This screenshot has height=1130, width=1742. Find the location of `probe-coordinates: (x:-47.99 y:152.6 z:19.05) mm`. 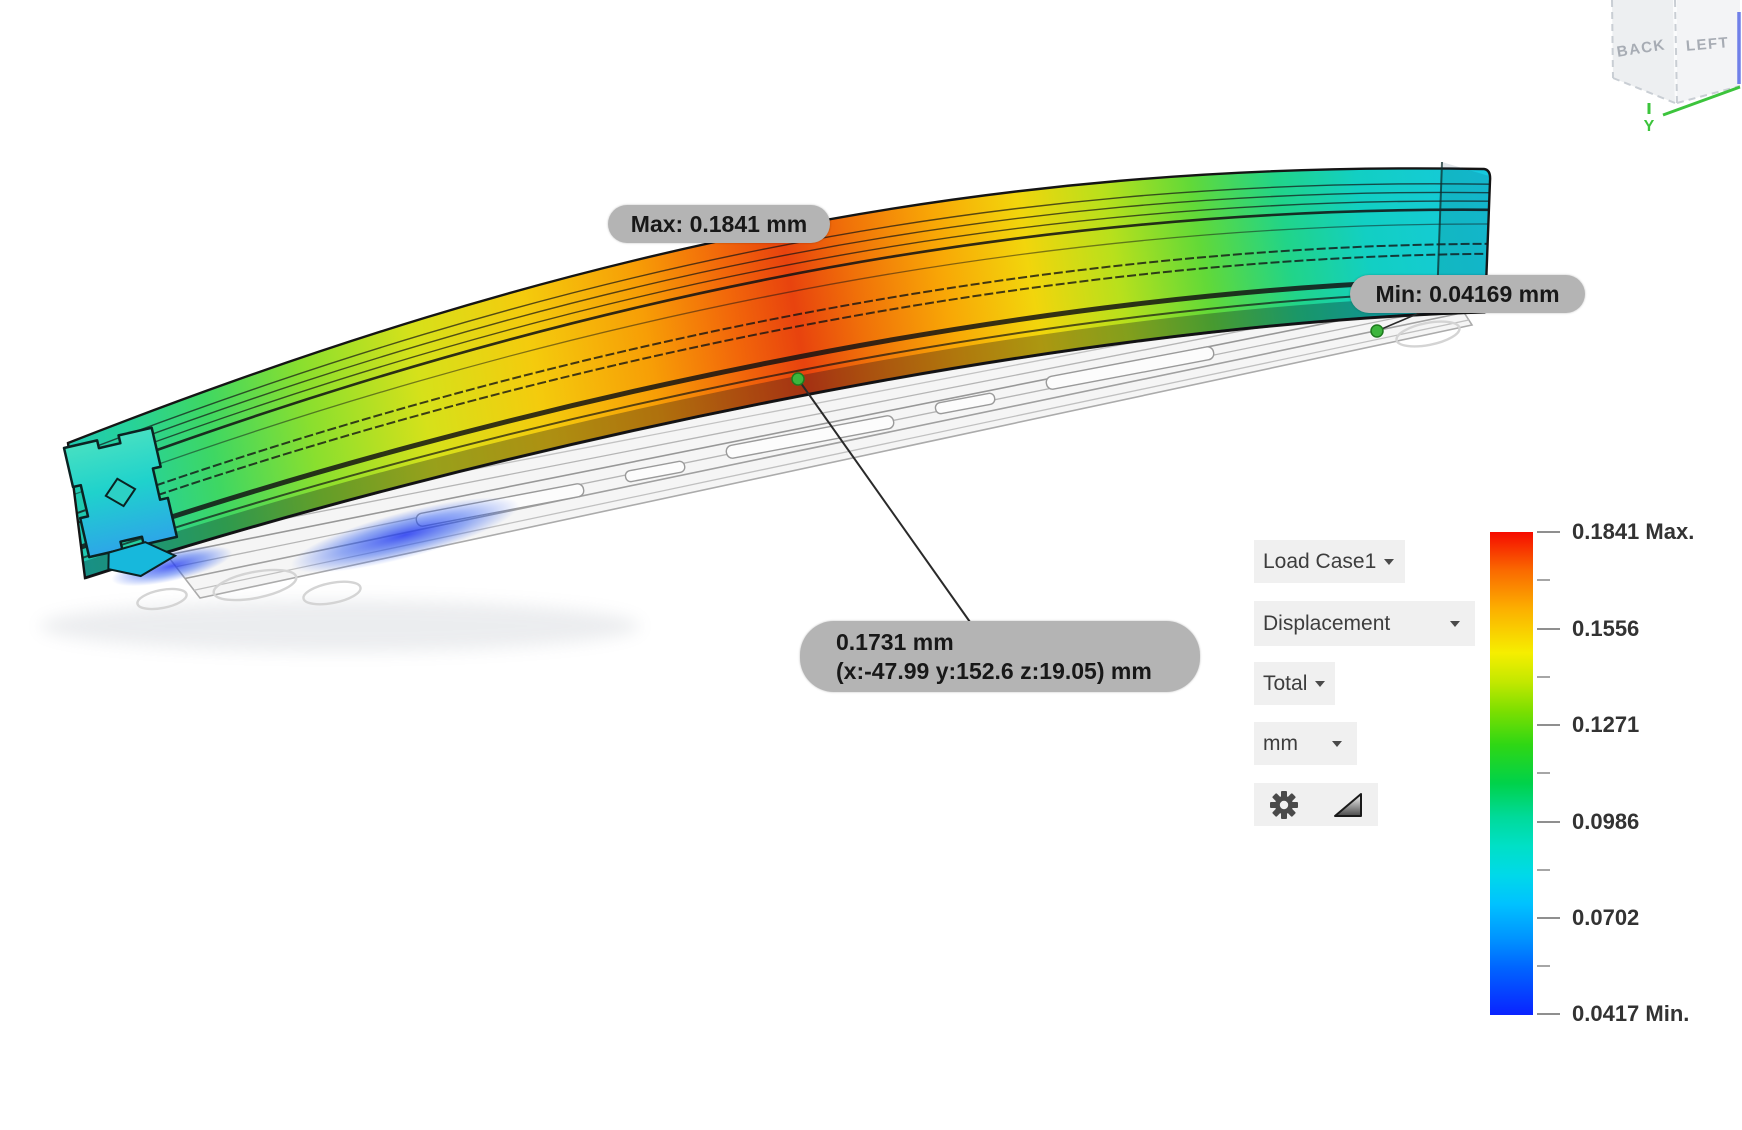

probe-coordinates: (x:-47.99 y:152.6 z:19.05) mm is located at coordinates (994, 670).